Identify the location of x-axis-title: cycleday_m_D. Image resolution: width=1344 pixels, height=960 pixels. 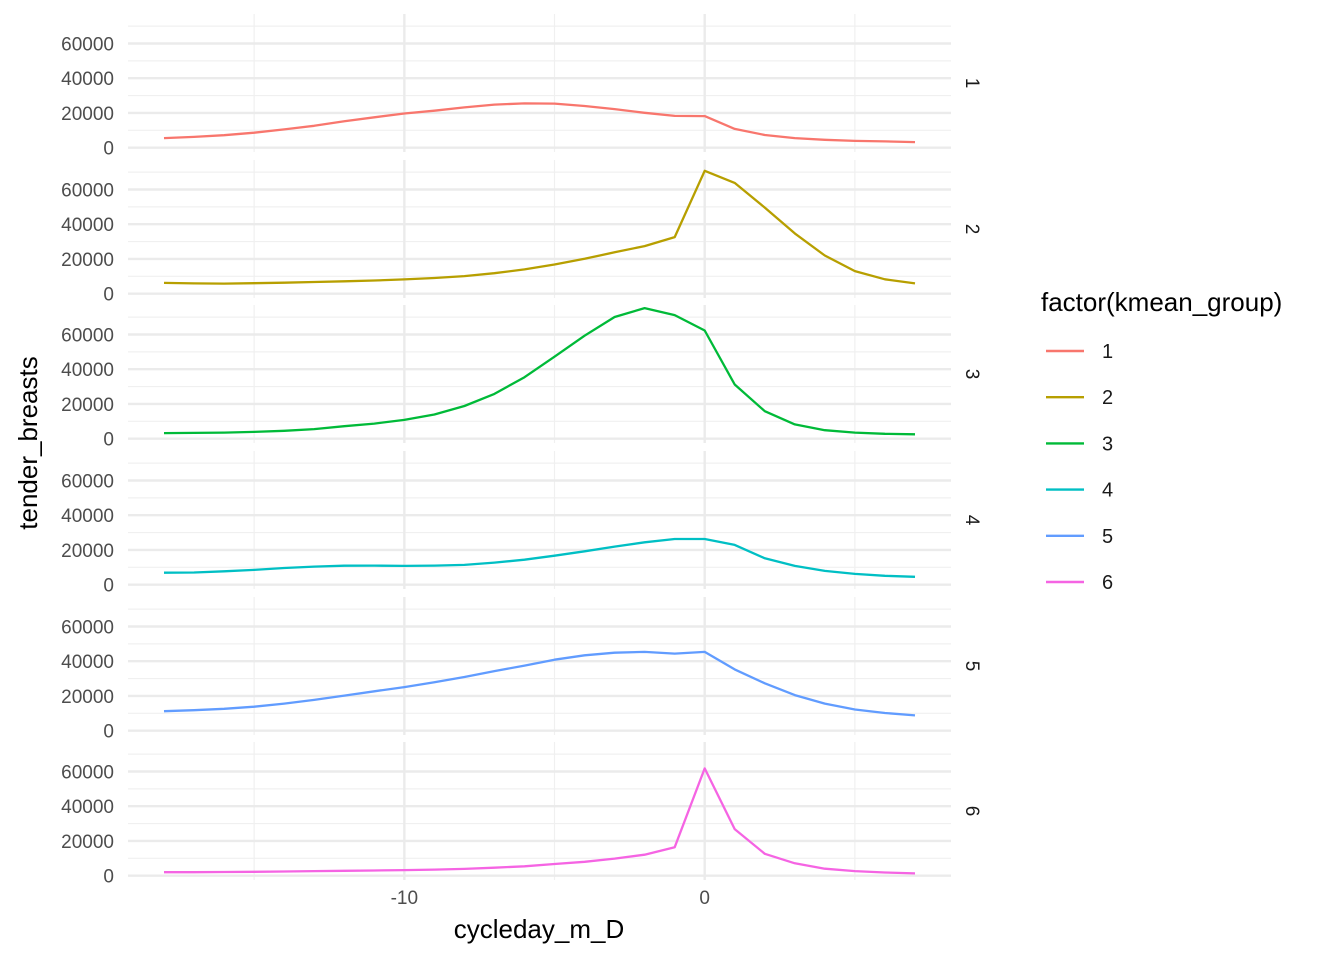
(539, 929).